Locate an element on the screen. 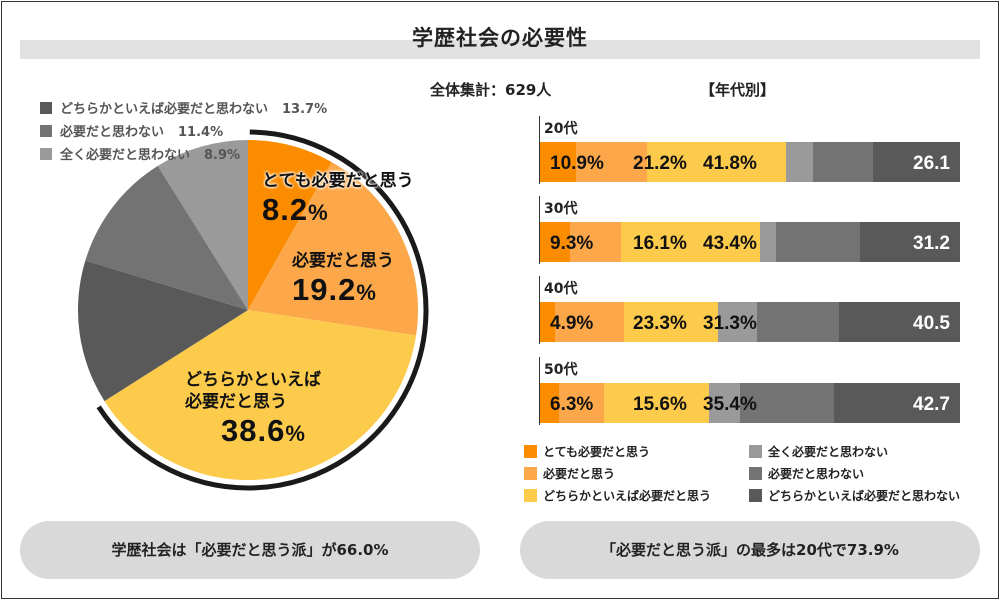  pie-slice-very-necessary is located at coordinates (290, 225).